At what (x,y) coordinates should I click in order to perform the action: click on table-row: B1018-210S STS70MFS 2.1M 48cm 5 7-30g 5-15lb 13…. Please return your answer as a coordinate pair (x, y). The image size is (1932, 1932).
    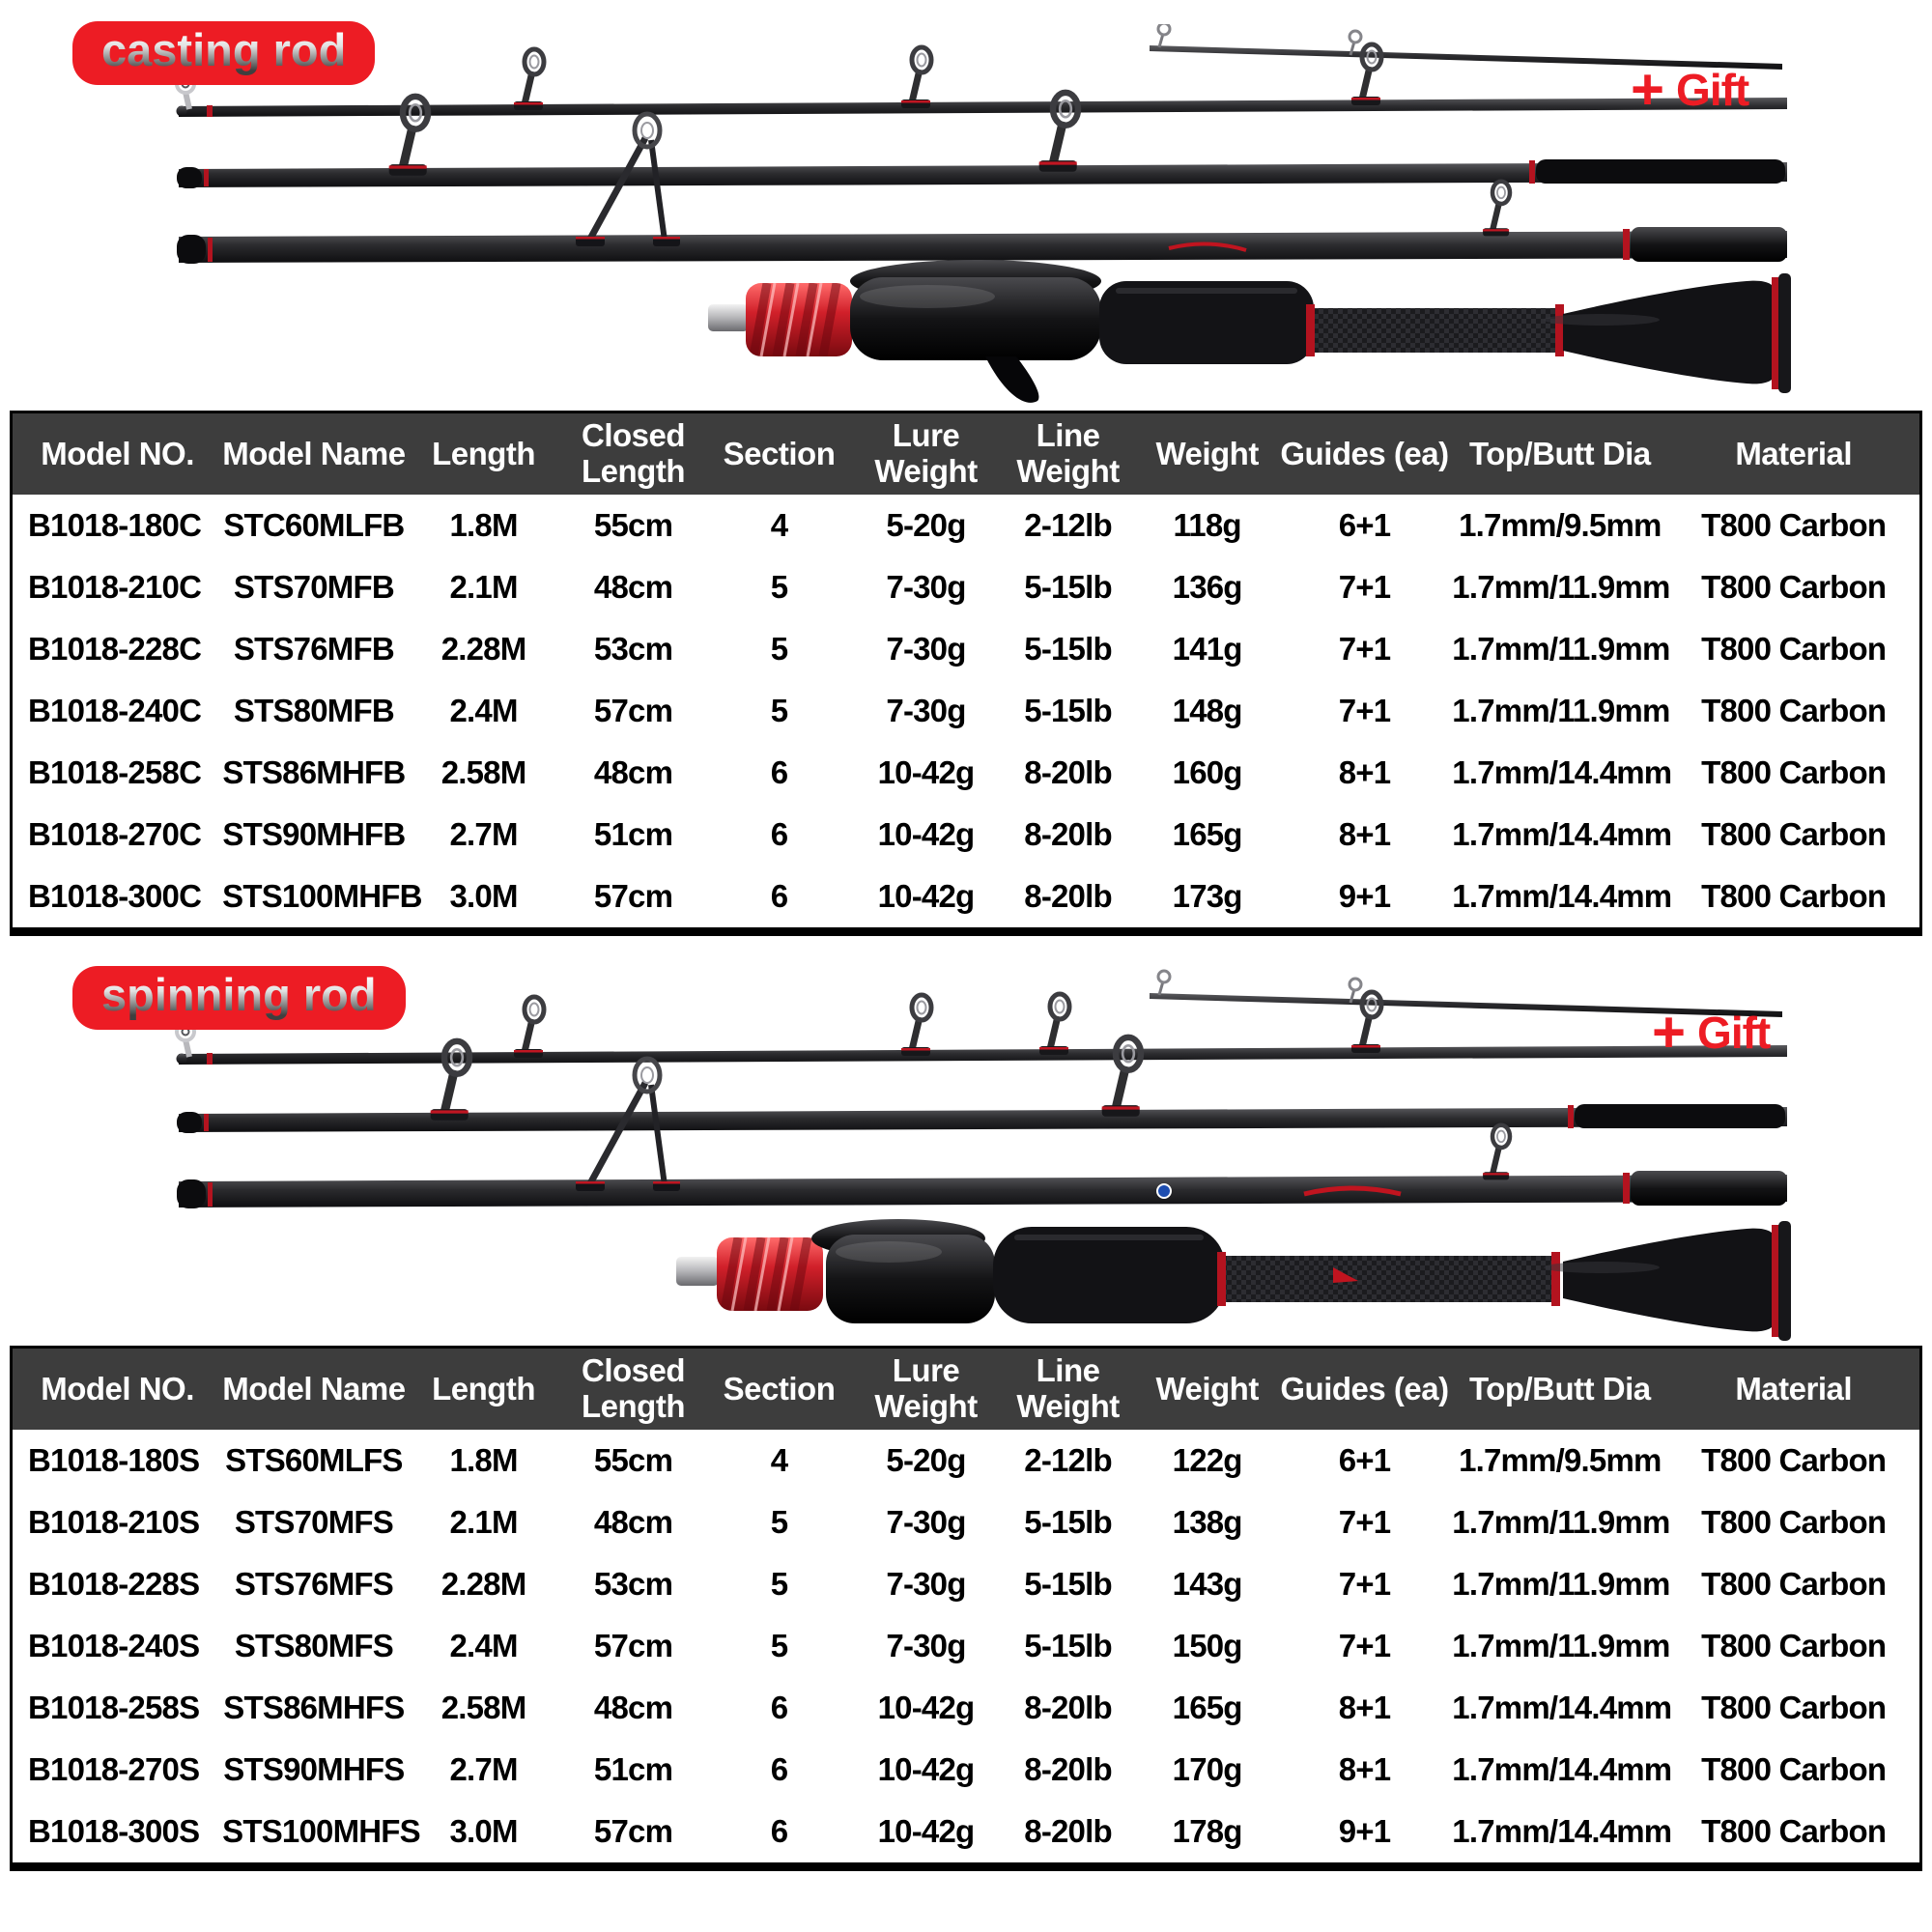
    Looking at the image, I should click on (966, 1522).